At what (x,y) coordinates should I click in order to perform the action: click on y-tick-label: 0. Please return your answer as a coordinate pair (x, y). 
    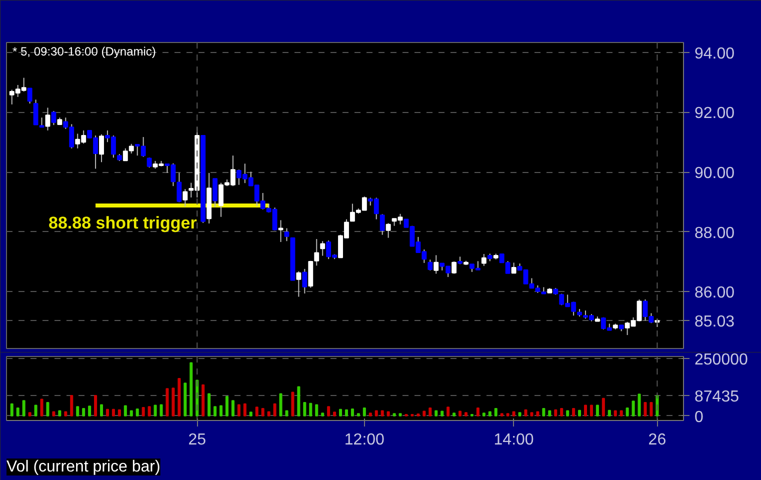
    Looking at the image, I should click on (699, 417).